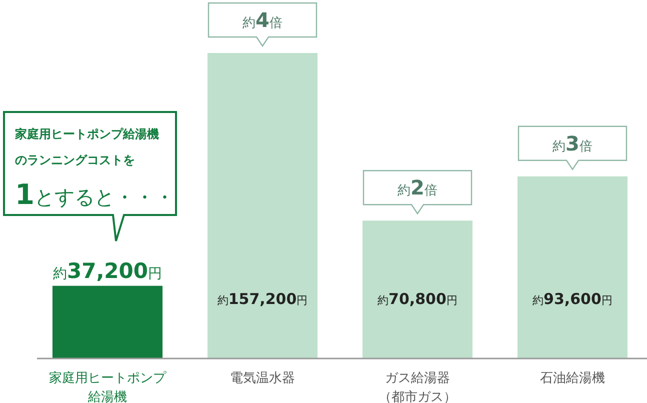  Describe the element at coordinates (572, 378) in the screenshot. I see `x-tick-label: 石油給湯機` at that location.